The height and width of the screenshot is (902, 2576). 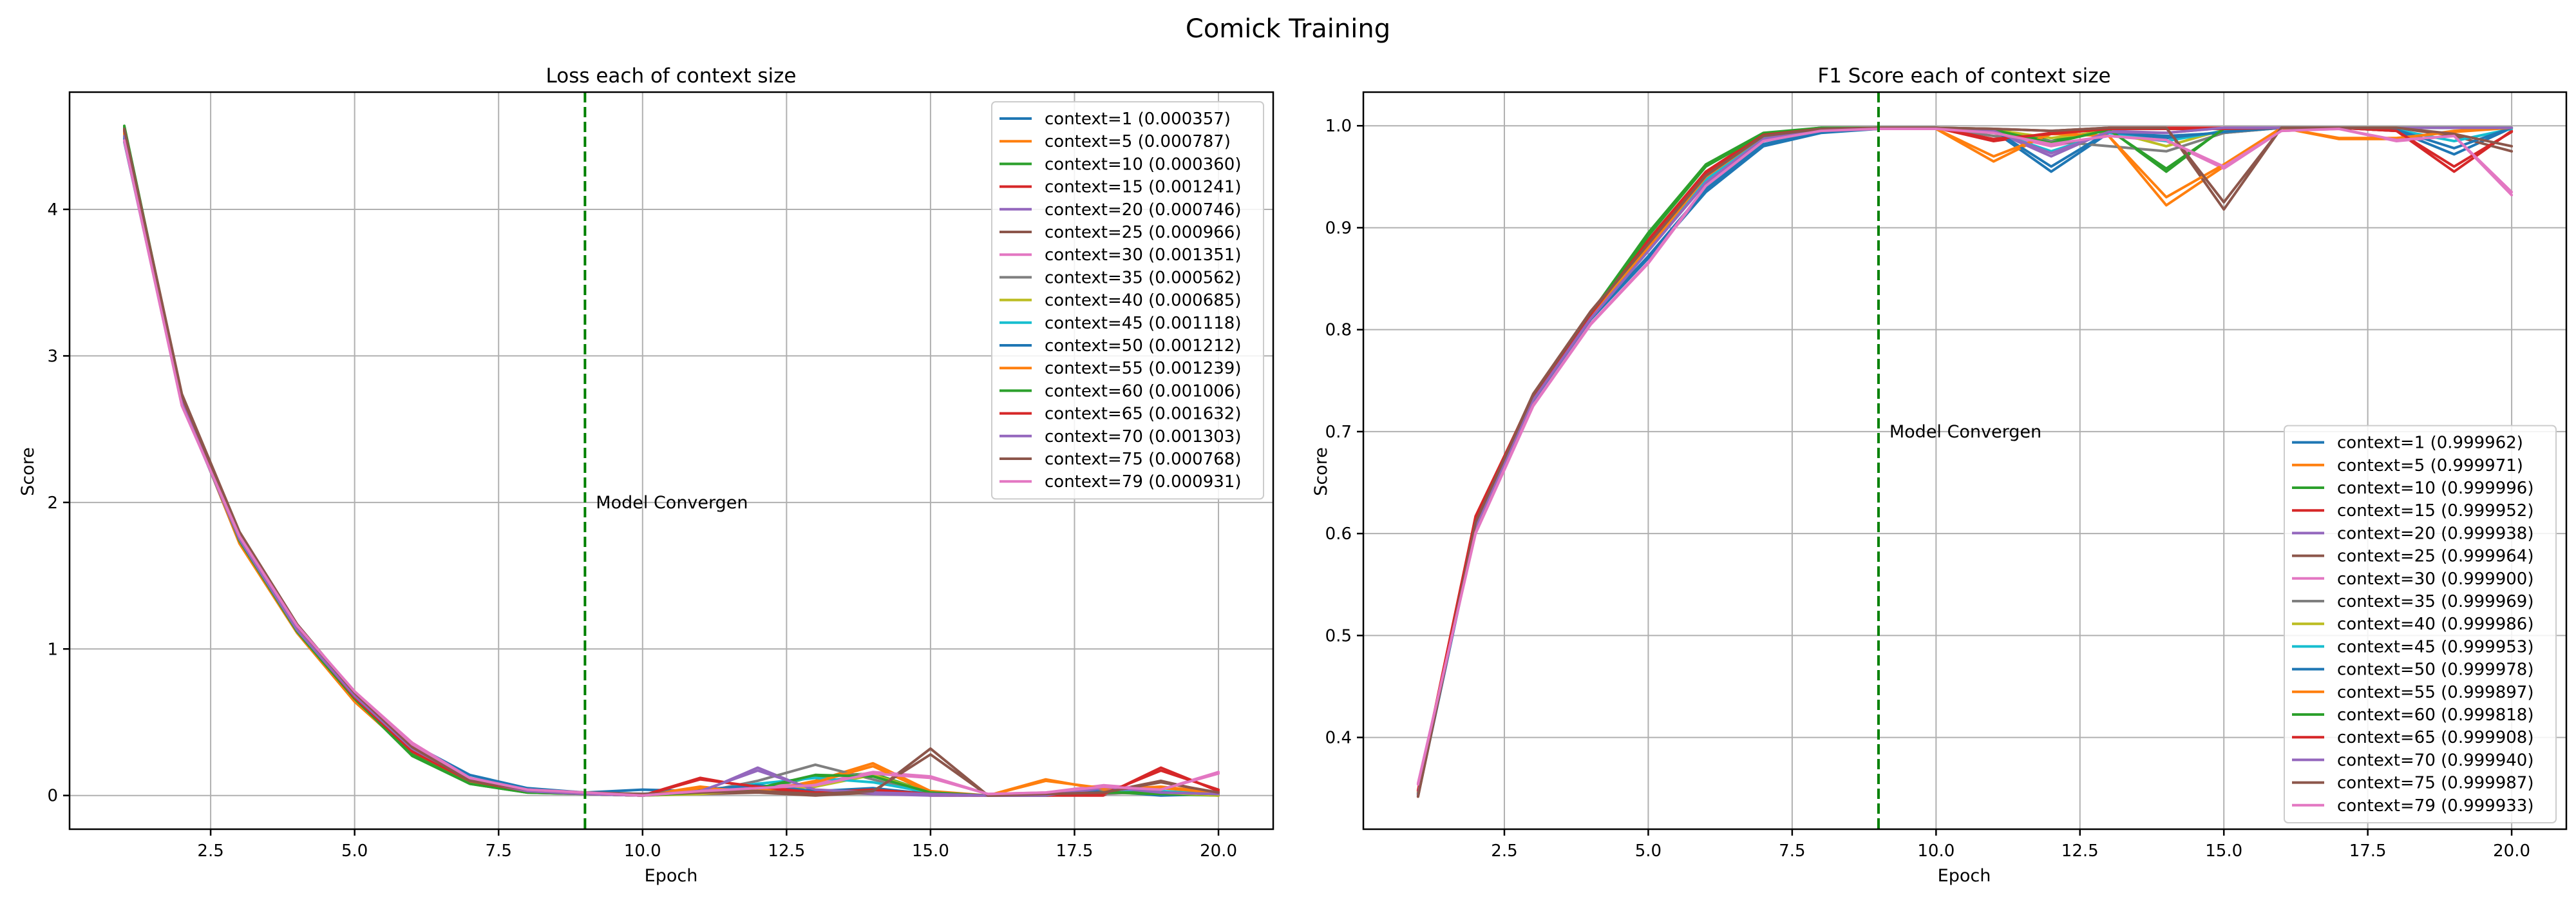 What do you see at coordinates (1219, 851) in the screenshot?
I see `loss-x-tick-label: 20.0` at bounding box center [1219, 851].